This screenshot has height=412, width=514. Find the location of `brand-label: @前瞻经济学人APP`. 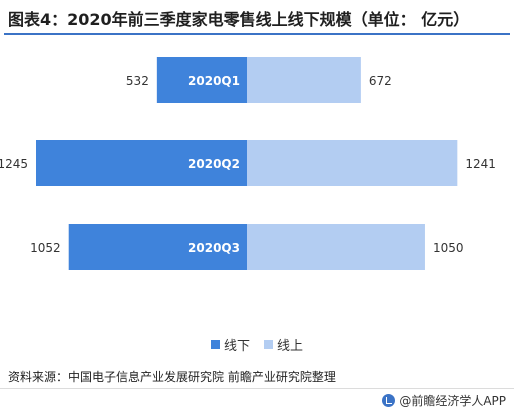

brand-label: @前瞻经济学人APP is located at coordinates (452, 401).